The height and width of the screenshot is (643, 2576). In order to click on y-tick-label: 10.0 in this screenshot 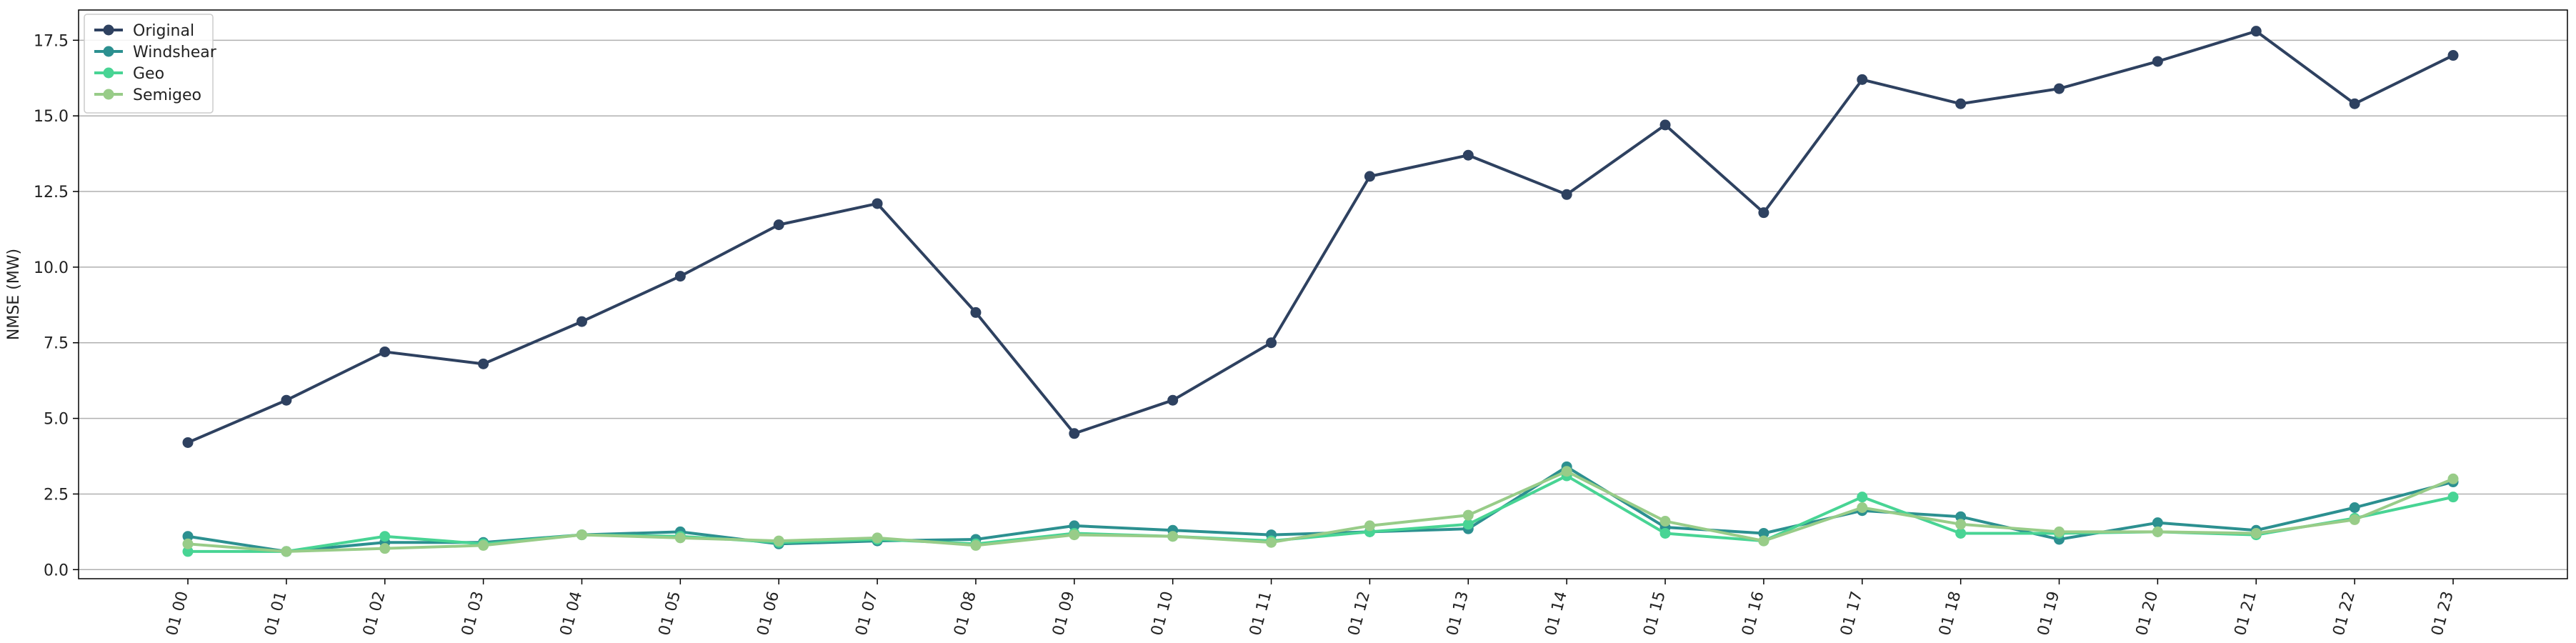, I will do `click(52, 268)`.